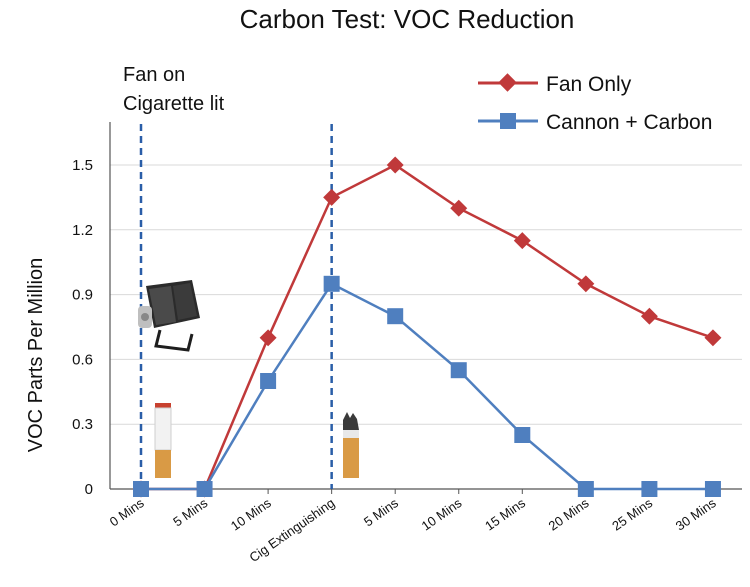 Image resolution: width=750 pixels, height=587 pixels. What do you see at coordinates (508, 121) in the screenshot?
I see `legend-marker-cannon-carbon` at bounding box center [508, 121].